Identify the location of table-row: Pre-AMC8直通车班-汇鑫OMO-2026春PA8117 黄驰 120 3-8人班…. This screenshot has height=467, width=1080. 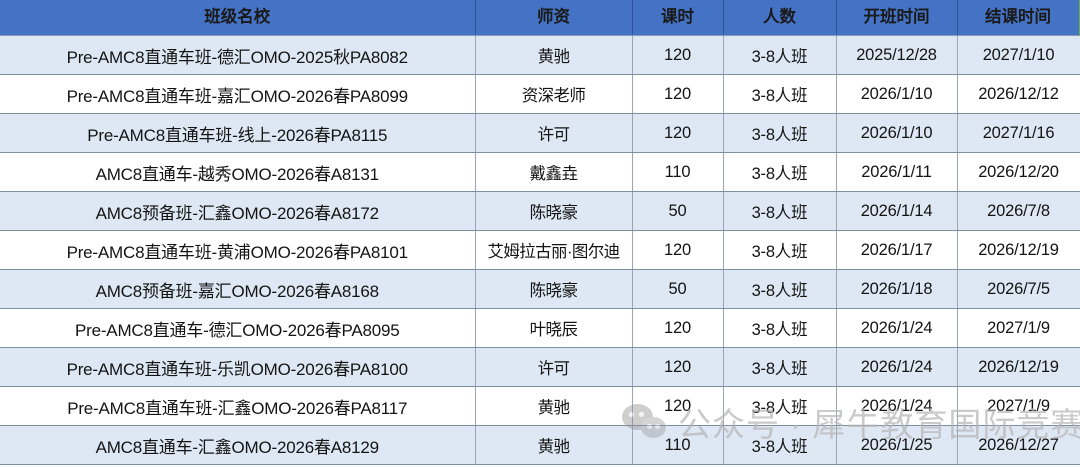
(540, 406).